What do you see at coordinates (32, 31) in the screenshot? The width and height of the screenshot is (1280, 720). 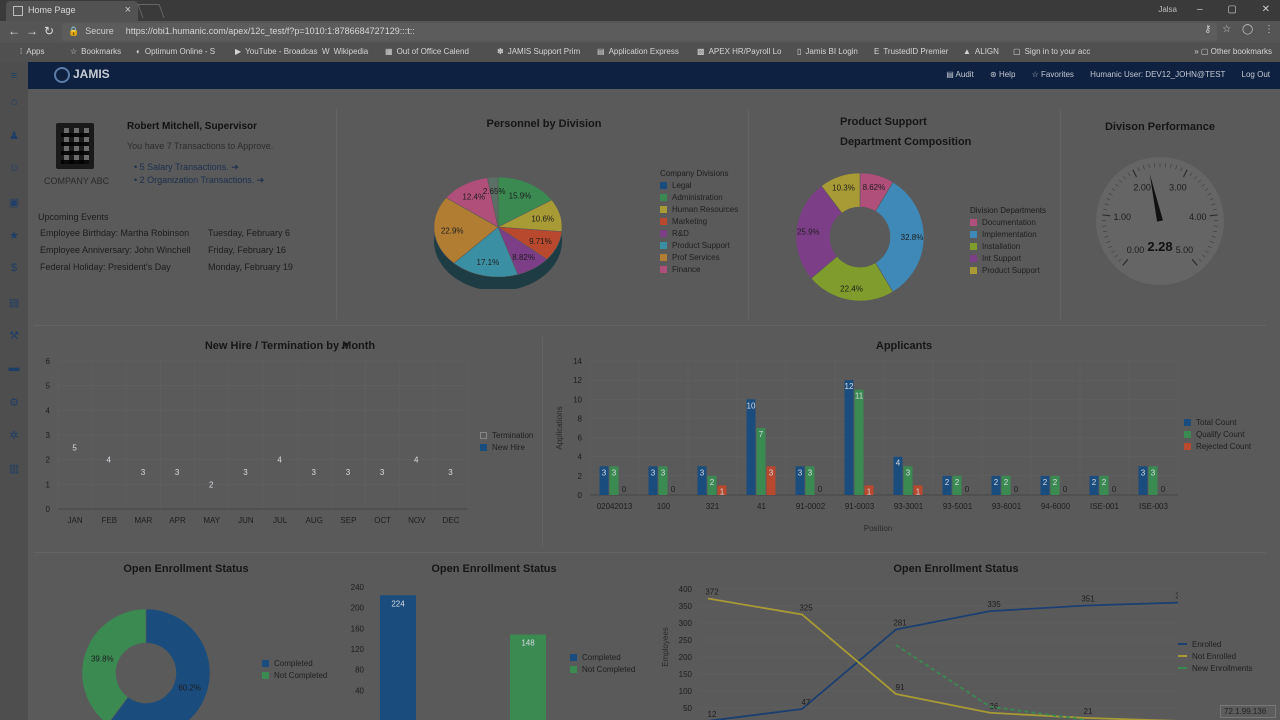 I see `forward-icon: →` at bounding box center [32, 31].